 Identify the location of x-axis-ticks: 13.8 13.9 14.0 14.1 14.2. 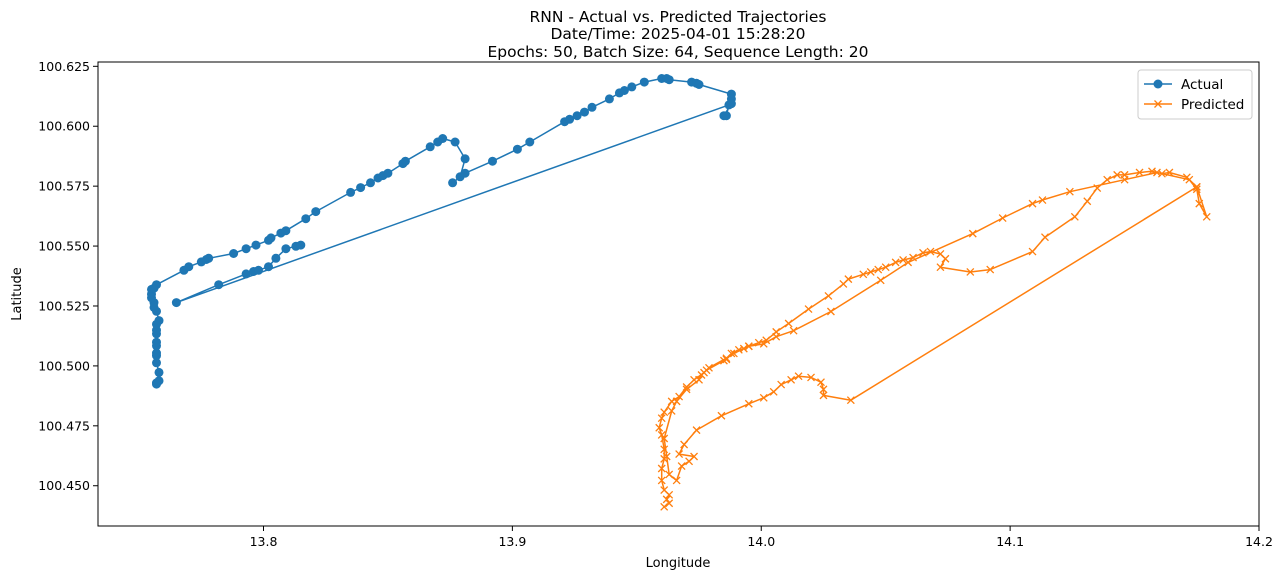
(761, 537).